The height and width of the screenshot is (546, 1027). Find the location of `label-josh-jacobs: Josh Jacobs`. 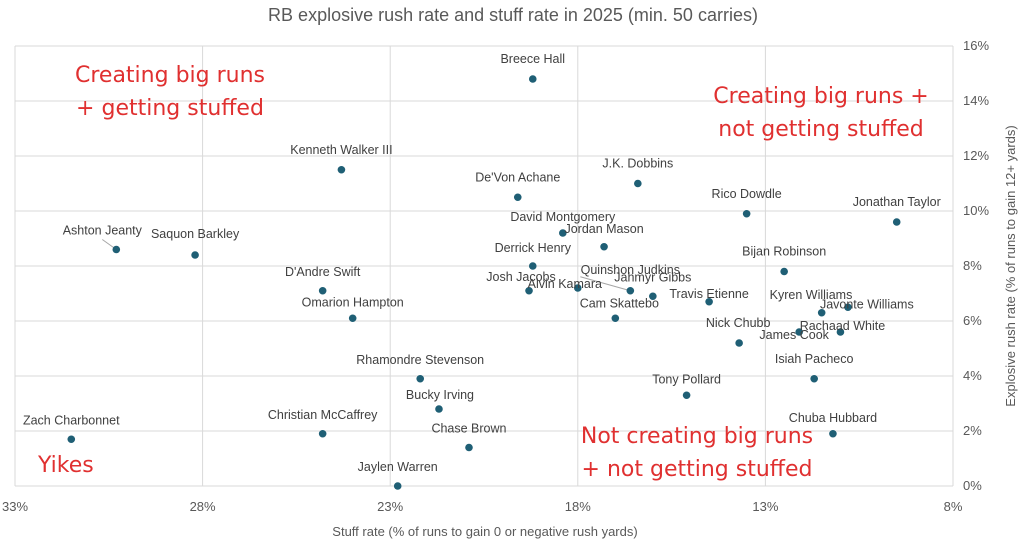

label-josh-jacobs: Josh Jacobs is located at coordinates (520, 277).